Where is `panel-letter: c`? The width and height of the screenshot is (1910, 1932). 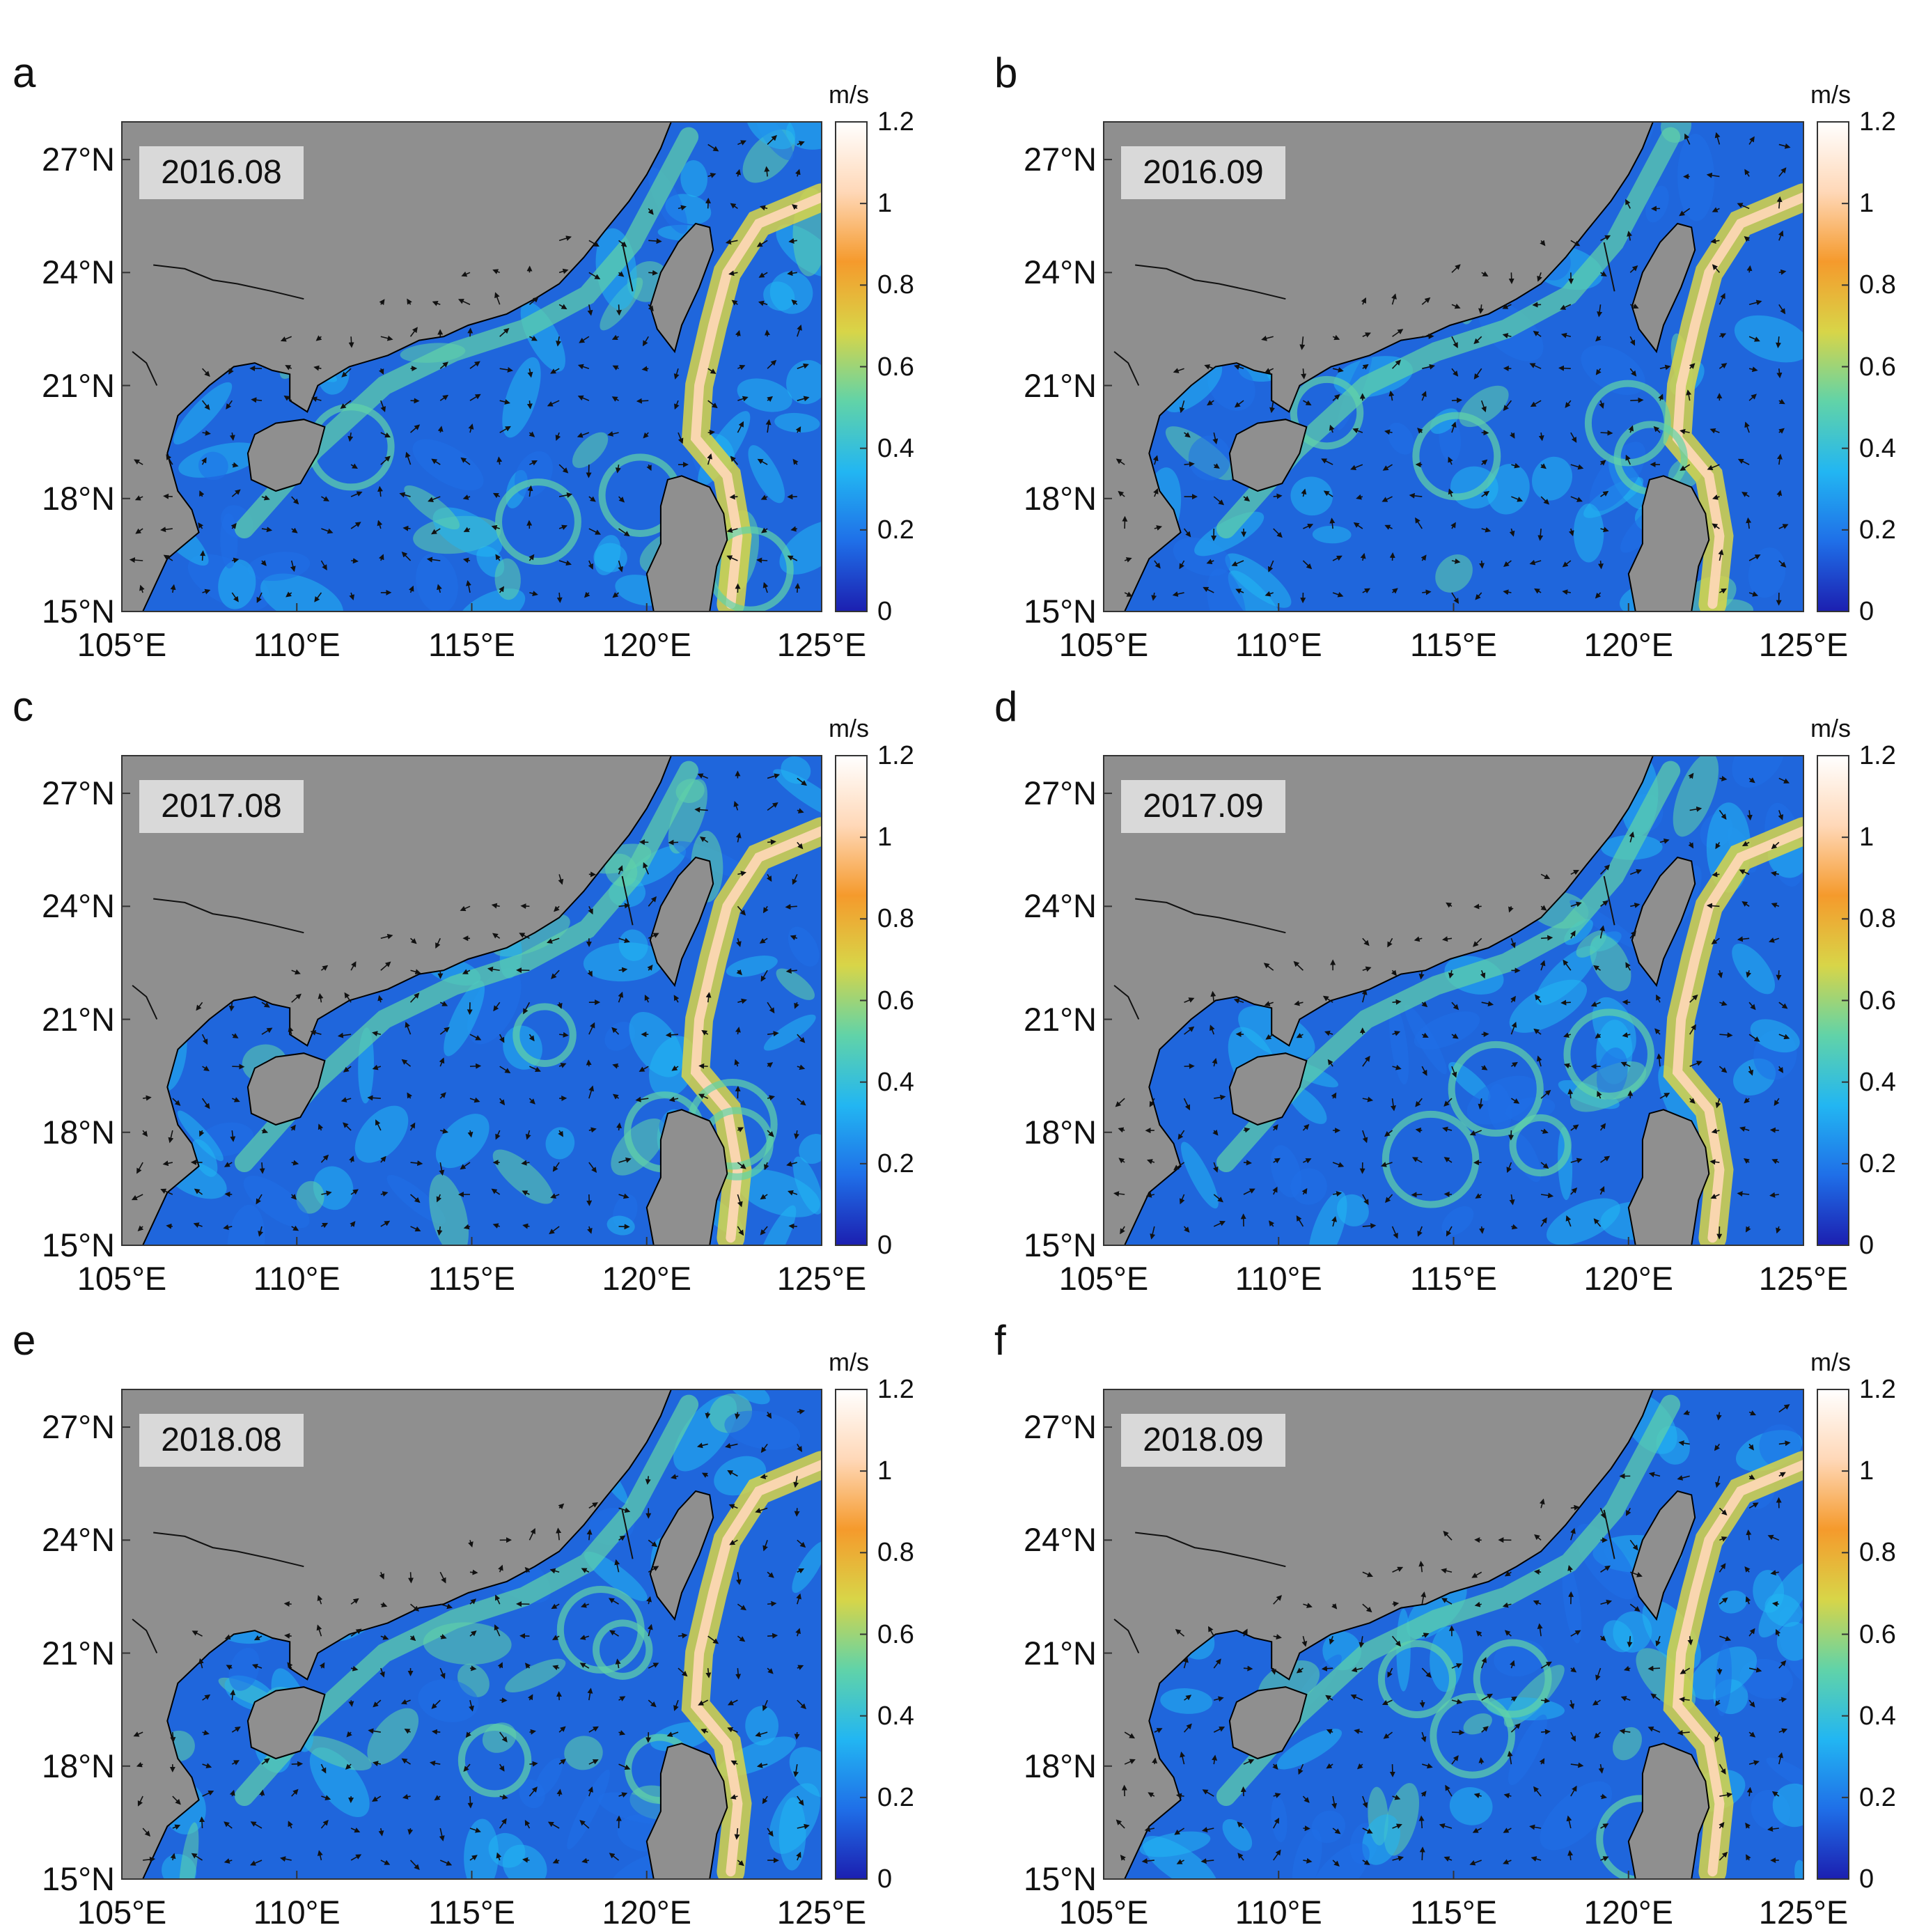
panel-letter: c is located at coordinates (23, 707).